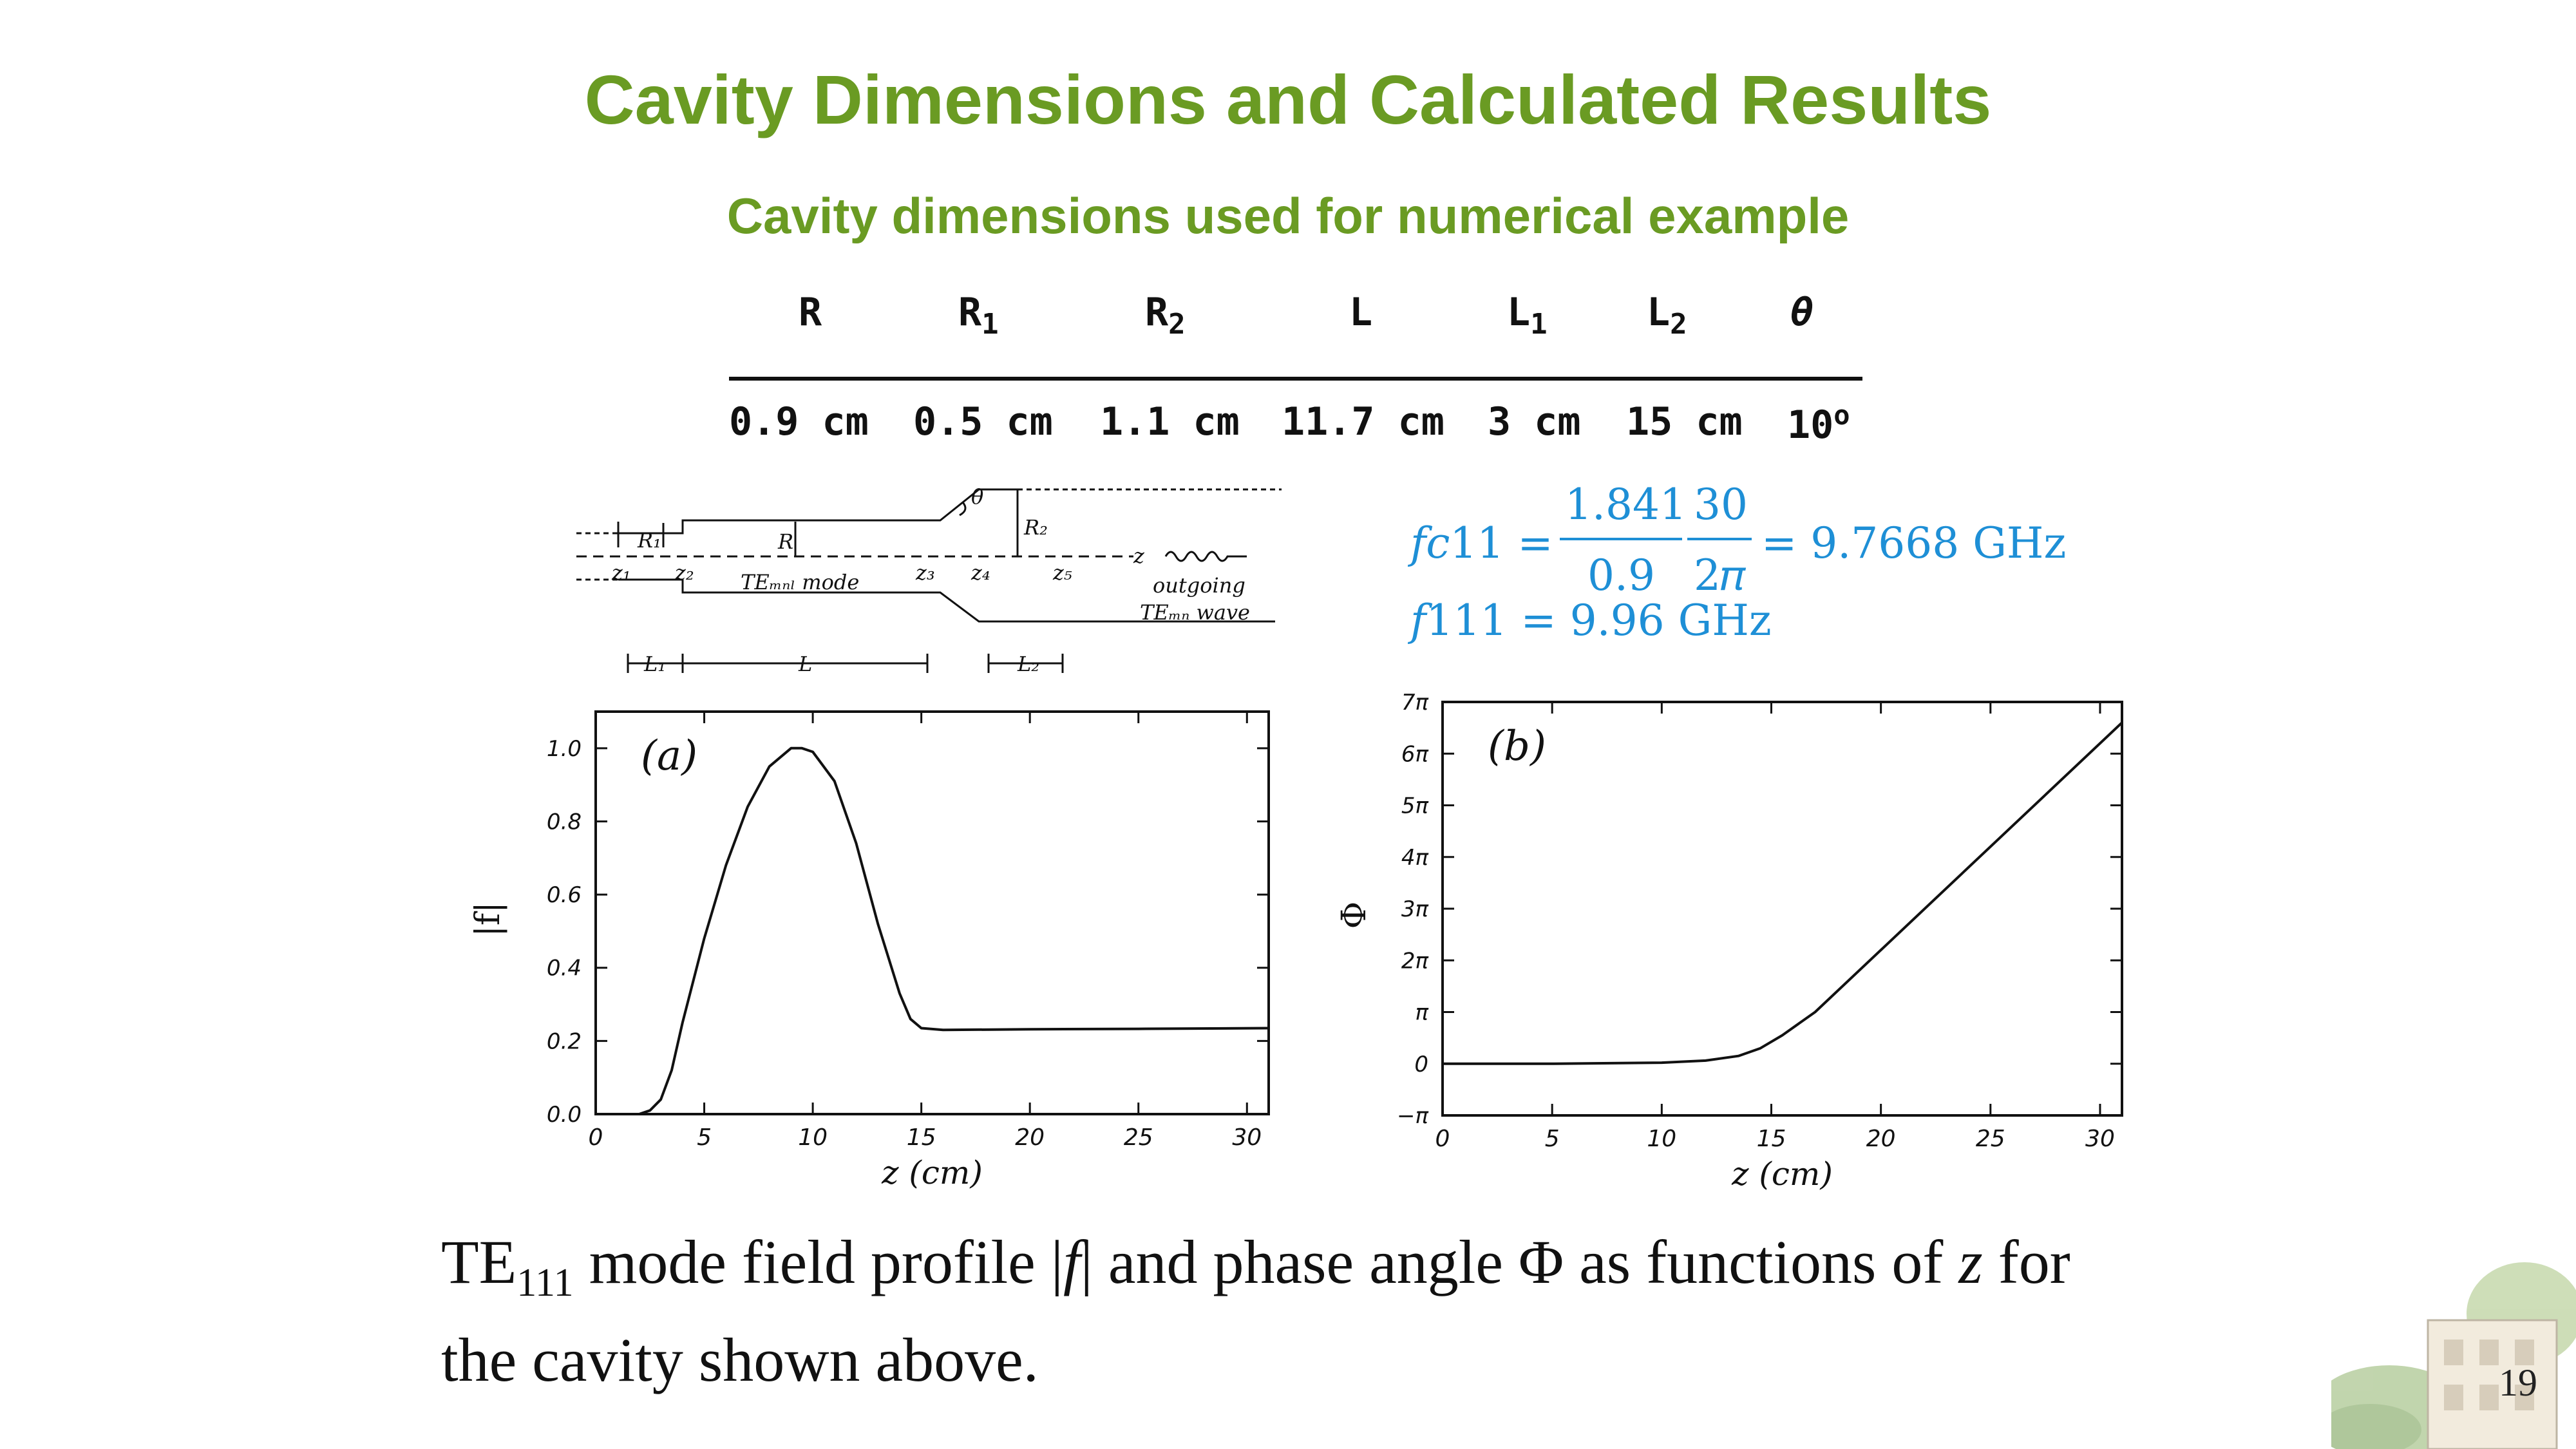  What do you see at coordinates (1721, 575) in the screenshot?
I see `fc11-den2: 2𝜋` at bounding box center [1721, 575].